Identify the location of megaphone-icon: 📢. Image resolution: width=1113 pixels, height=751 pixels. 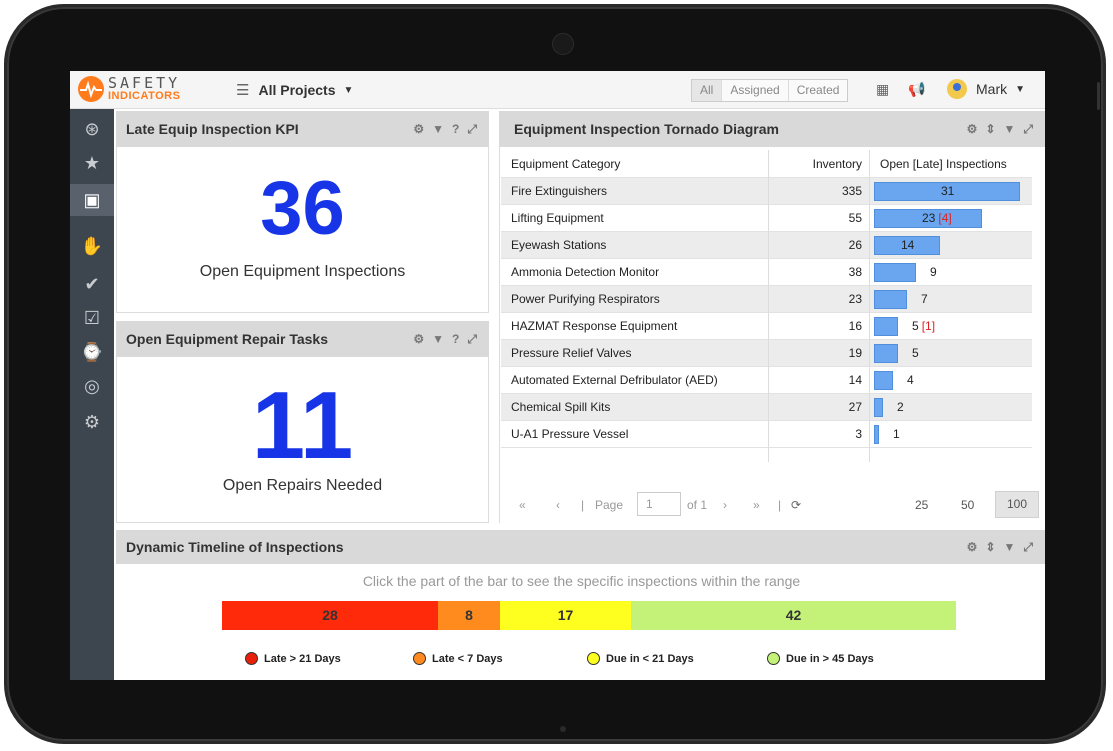
(917, 89).